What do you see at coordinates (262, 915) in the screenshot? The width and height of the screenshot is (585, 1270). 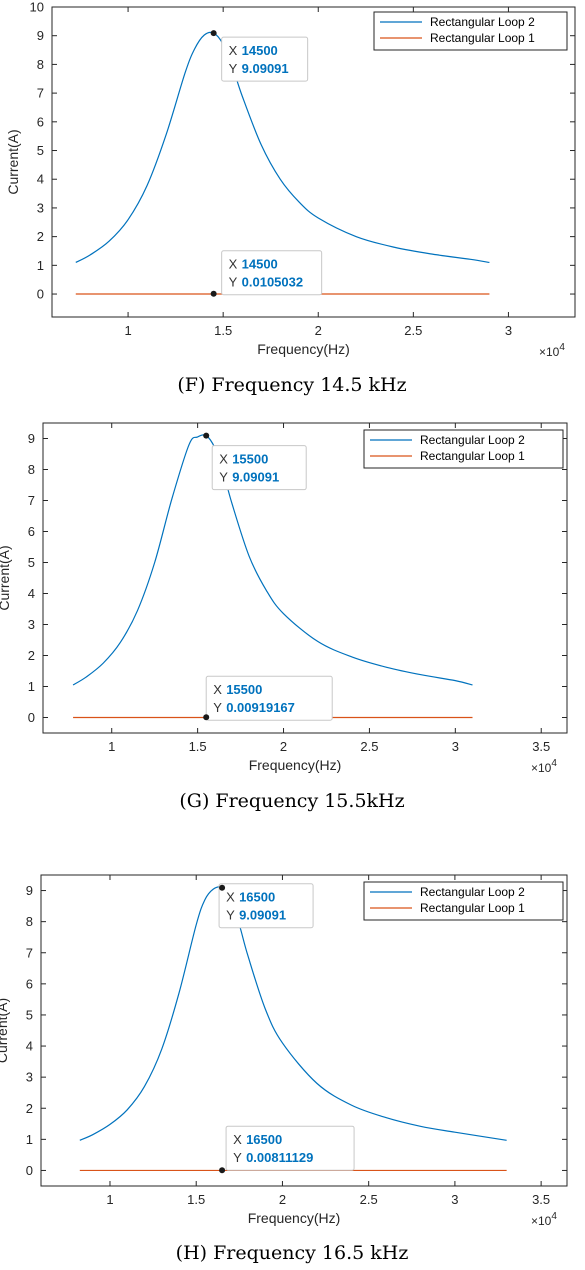 I see `data-tip-y-value: 9.09091` at bounding box center [262, 915].